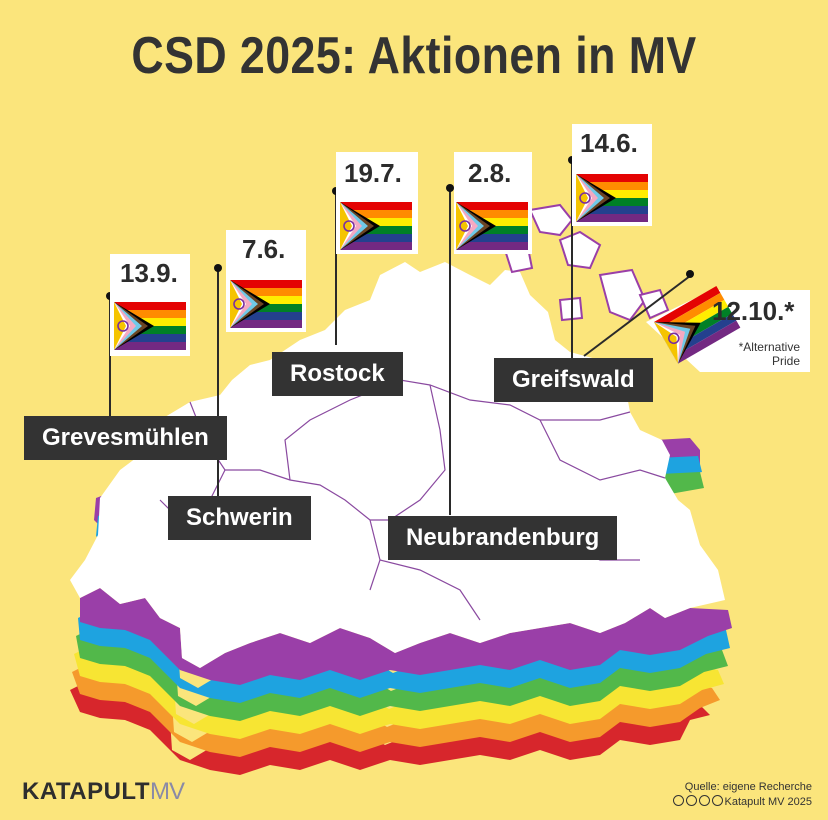  What do you see at coordinates (490, 173) in the screenshot?
I see `date-neubrandenburg: 2.8.` at bounding box center [490, 173].